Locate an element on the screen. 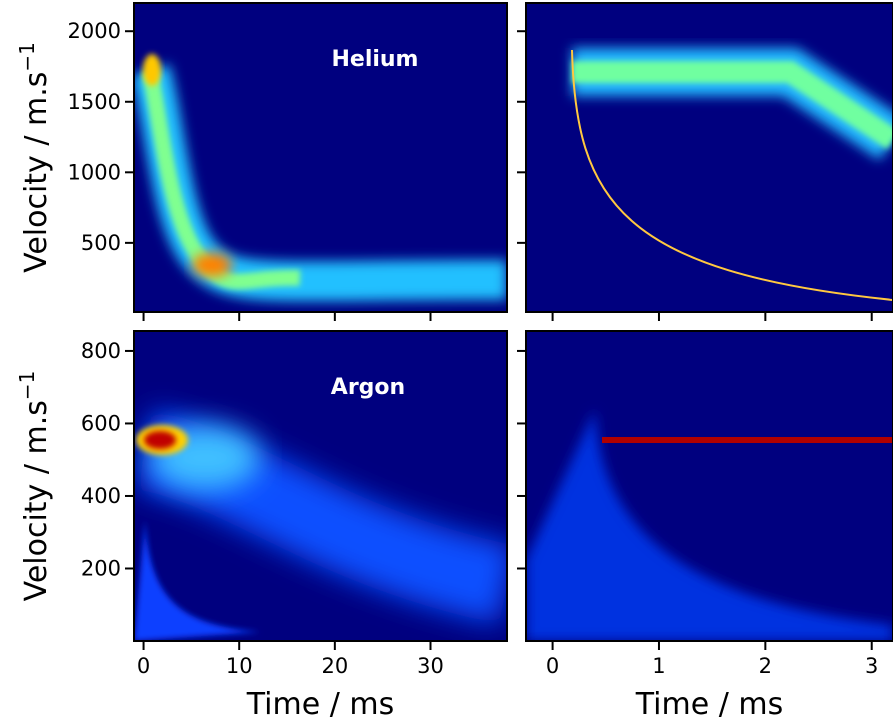 This screenshot has width=893, height=720. y-tick-label: 500 is located at coordinates (101, 243).